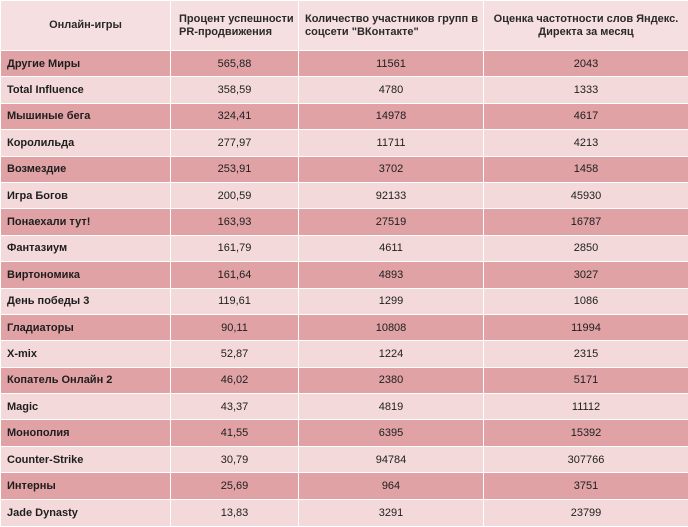 This screenshot has height=527, width=688. What do you see at coordinates (86, 169) in the screenshot?
I see `game-name-cell: Возмездие` at bounding box center [86, 169].